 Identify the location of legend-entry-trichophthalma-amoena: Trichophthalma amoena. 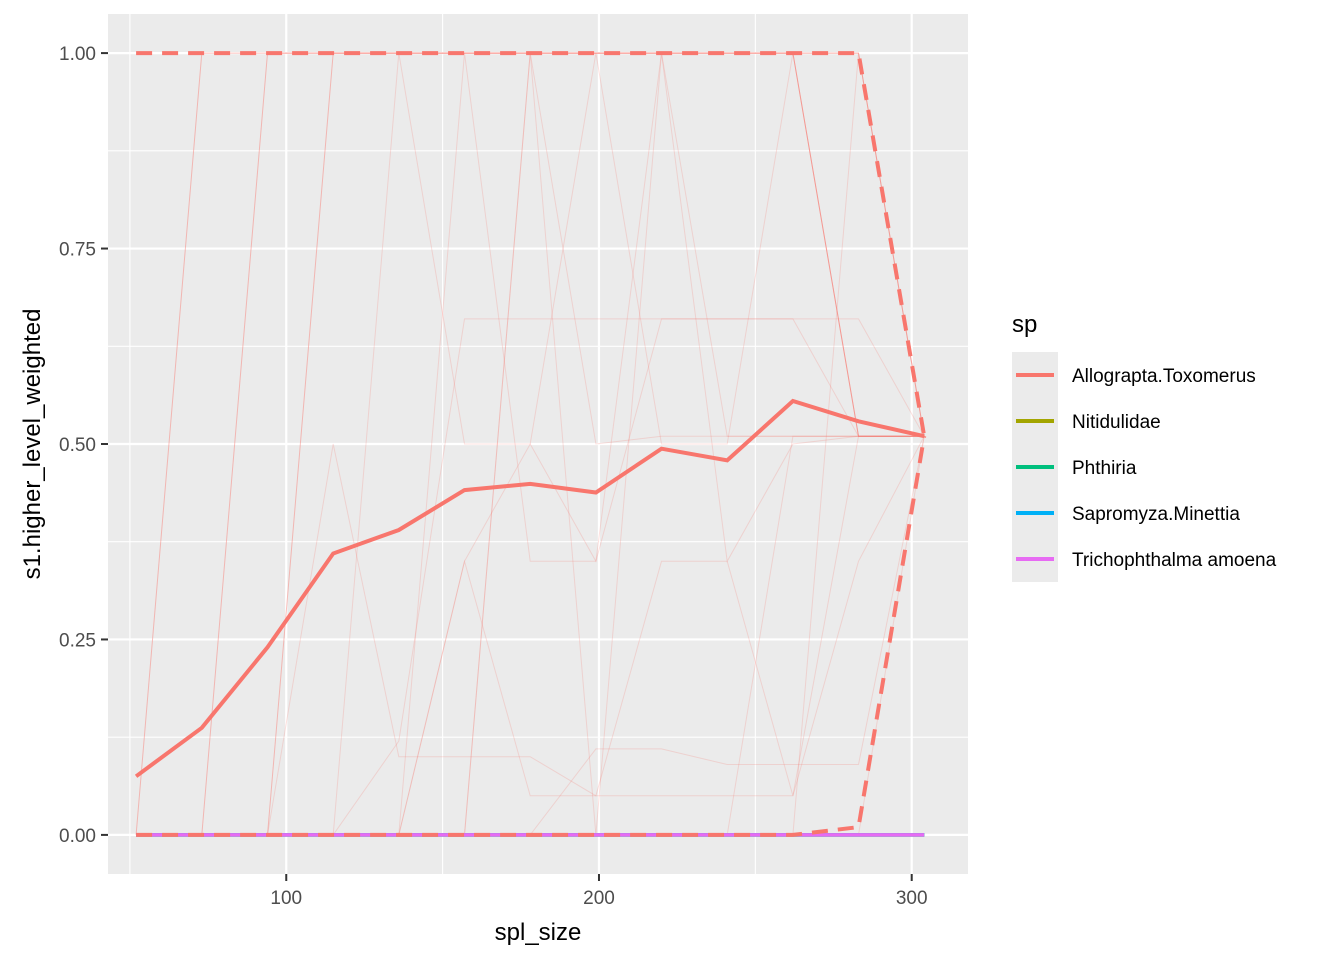
(1144, 559).